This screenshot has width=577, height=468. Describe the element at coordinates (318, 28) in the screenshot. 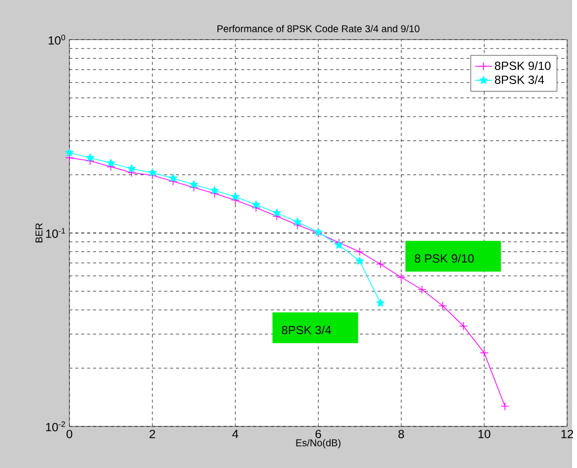

I see `chart-title: Performance of 8PSK Code Rate 3/4 and 9/10` at that location.